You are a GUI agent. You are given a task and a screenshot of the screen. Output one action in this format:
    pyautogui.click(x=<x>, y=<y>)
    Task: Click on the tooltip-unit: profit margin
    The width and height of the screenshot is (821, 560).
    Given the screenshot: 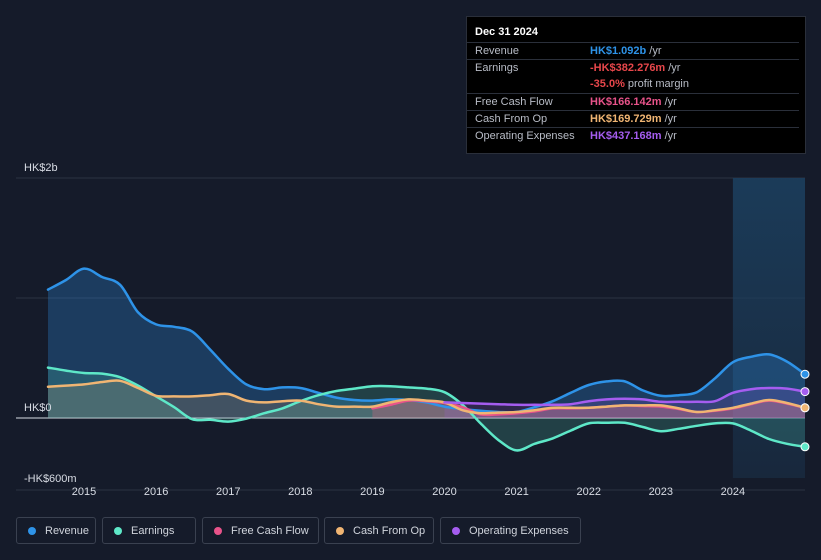 What is the action you would take?
    pyautogui.click(x=658, y=84)
    